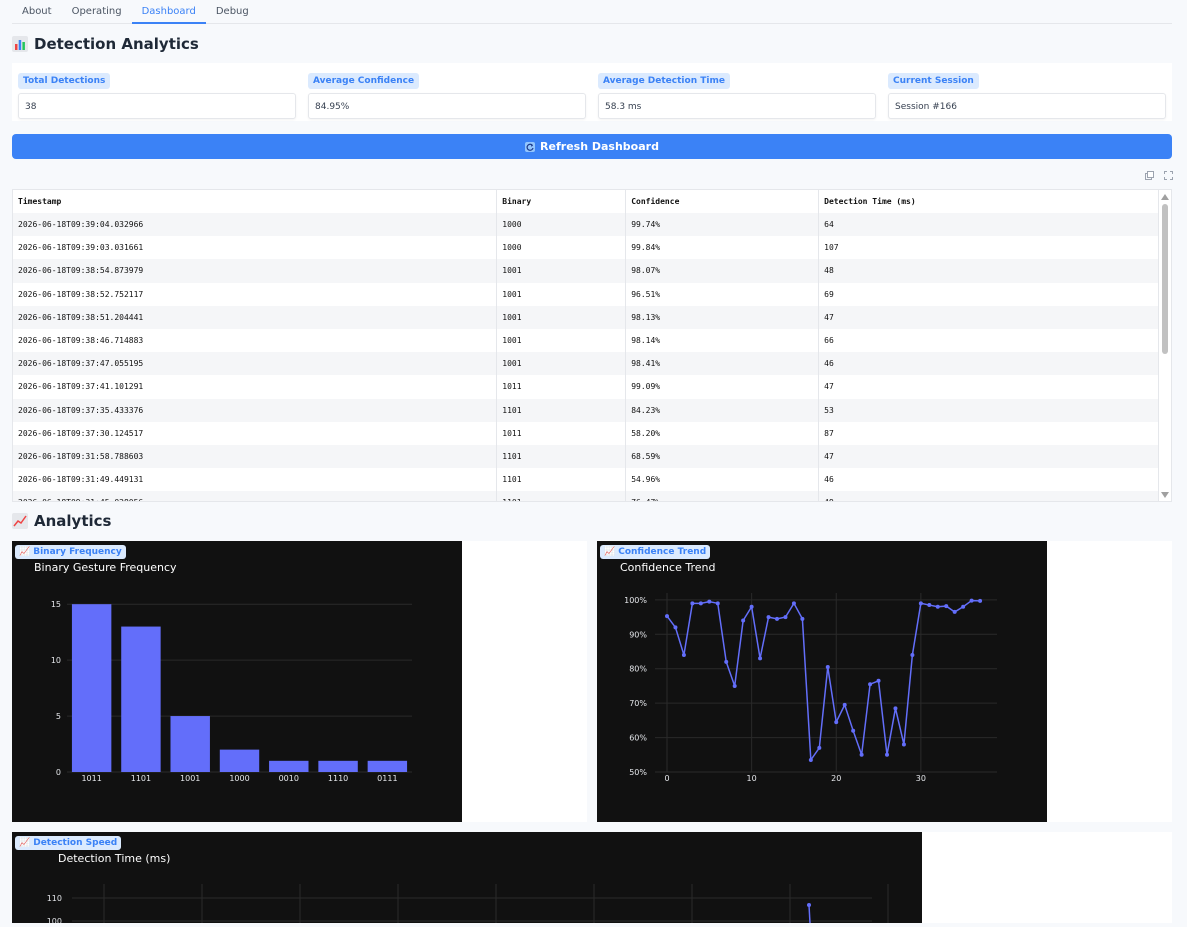 The height and width of the screenshot is (927, 1187). Describe the element at coordinates (722, 201) in the screenshot. I see `column-header-confidence: Confidence` at that location.